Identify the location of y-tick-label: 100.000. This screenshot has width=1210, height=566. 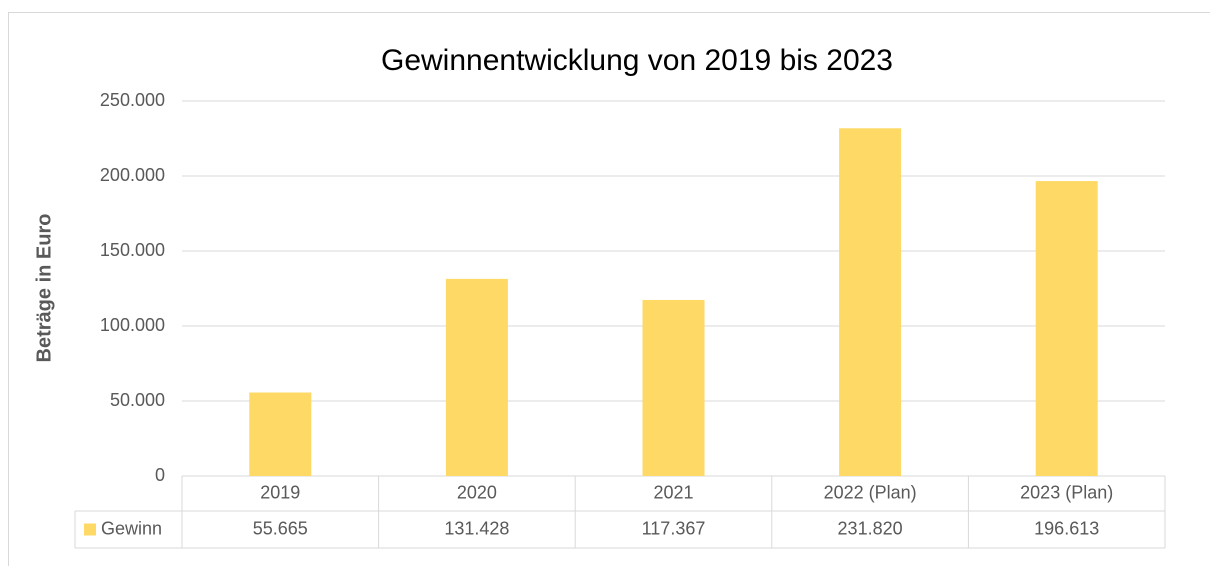
(132, 325).